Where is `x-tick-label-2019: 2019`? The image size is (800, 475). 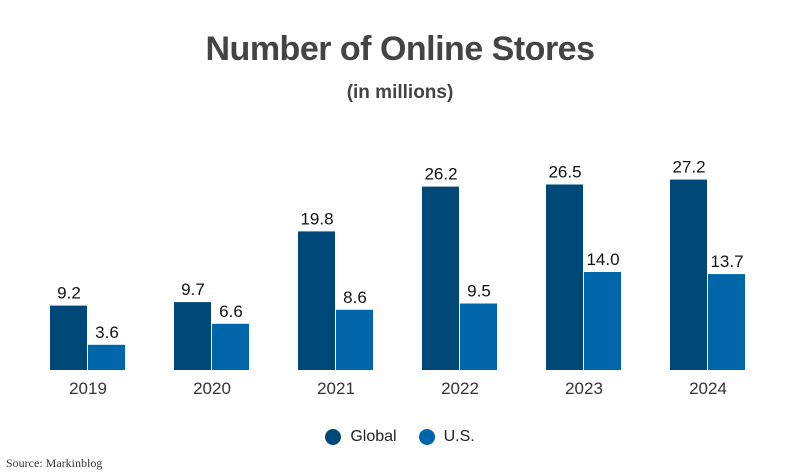
x-tick-label-2019: 2019 is located at coordinates (88, 388).